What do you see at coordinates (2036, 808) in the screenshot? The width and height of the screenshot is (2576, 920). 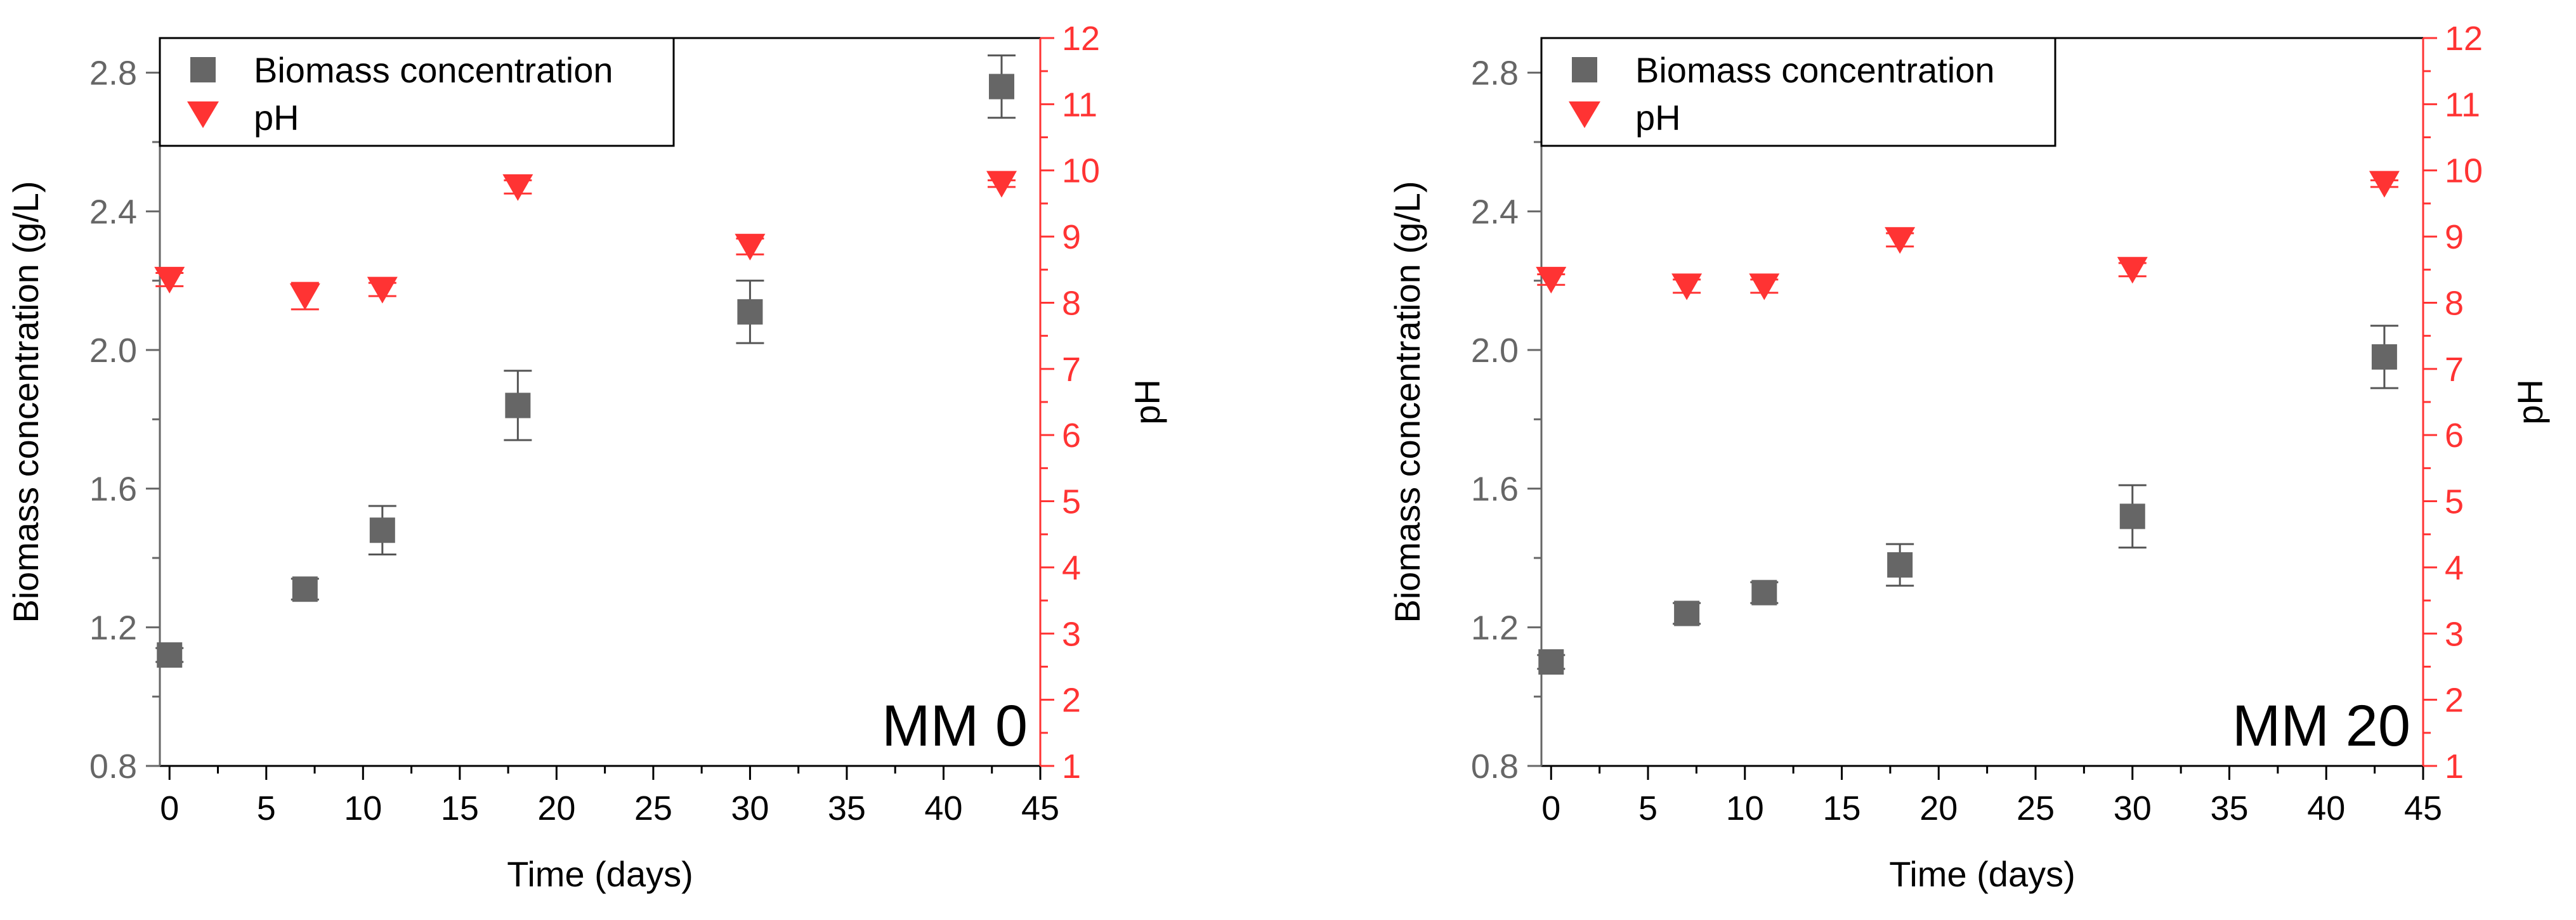 I see `x-tick-label: 25` at bounding box center [2036, 808].